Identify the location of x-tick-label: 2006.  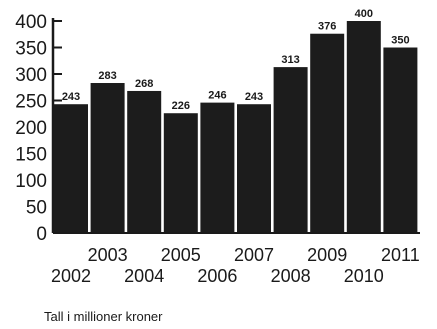
(217, 276).